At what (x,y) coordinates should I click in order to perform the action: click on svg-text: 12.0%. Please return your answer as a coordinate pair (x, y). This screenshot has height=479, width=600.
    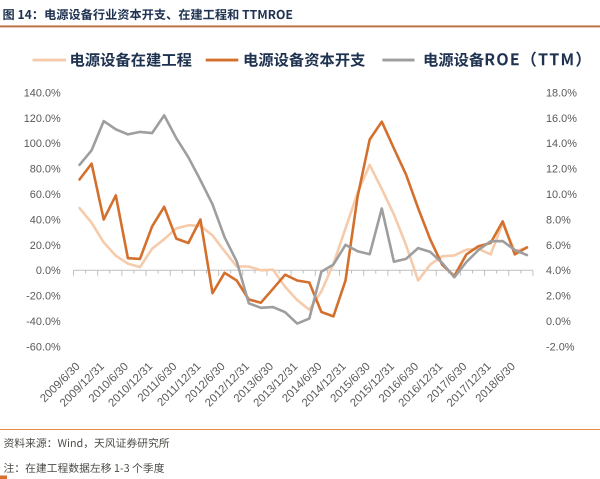
    Looking at the image, I should click on (561, 170).